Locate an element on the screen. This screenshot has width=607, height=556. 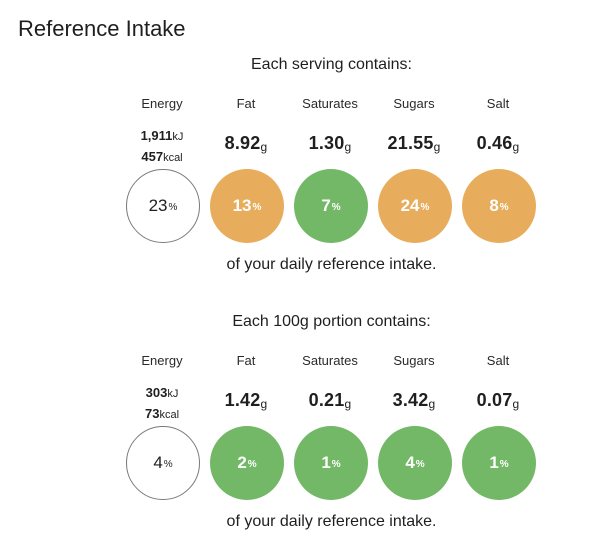
salt-percent-circle: 8% is located at coordinates (499, 206).